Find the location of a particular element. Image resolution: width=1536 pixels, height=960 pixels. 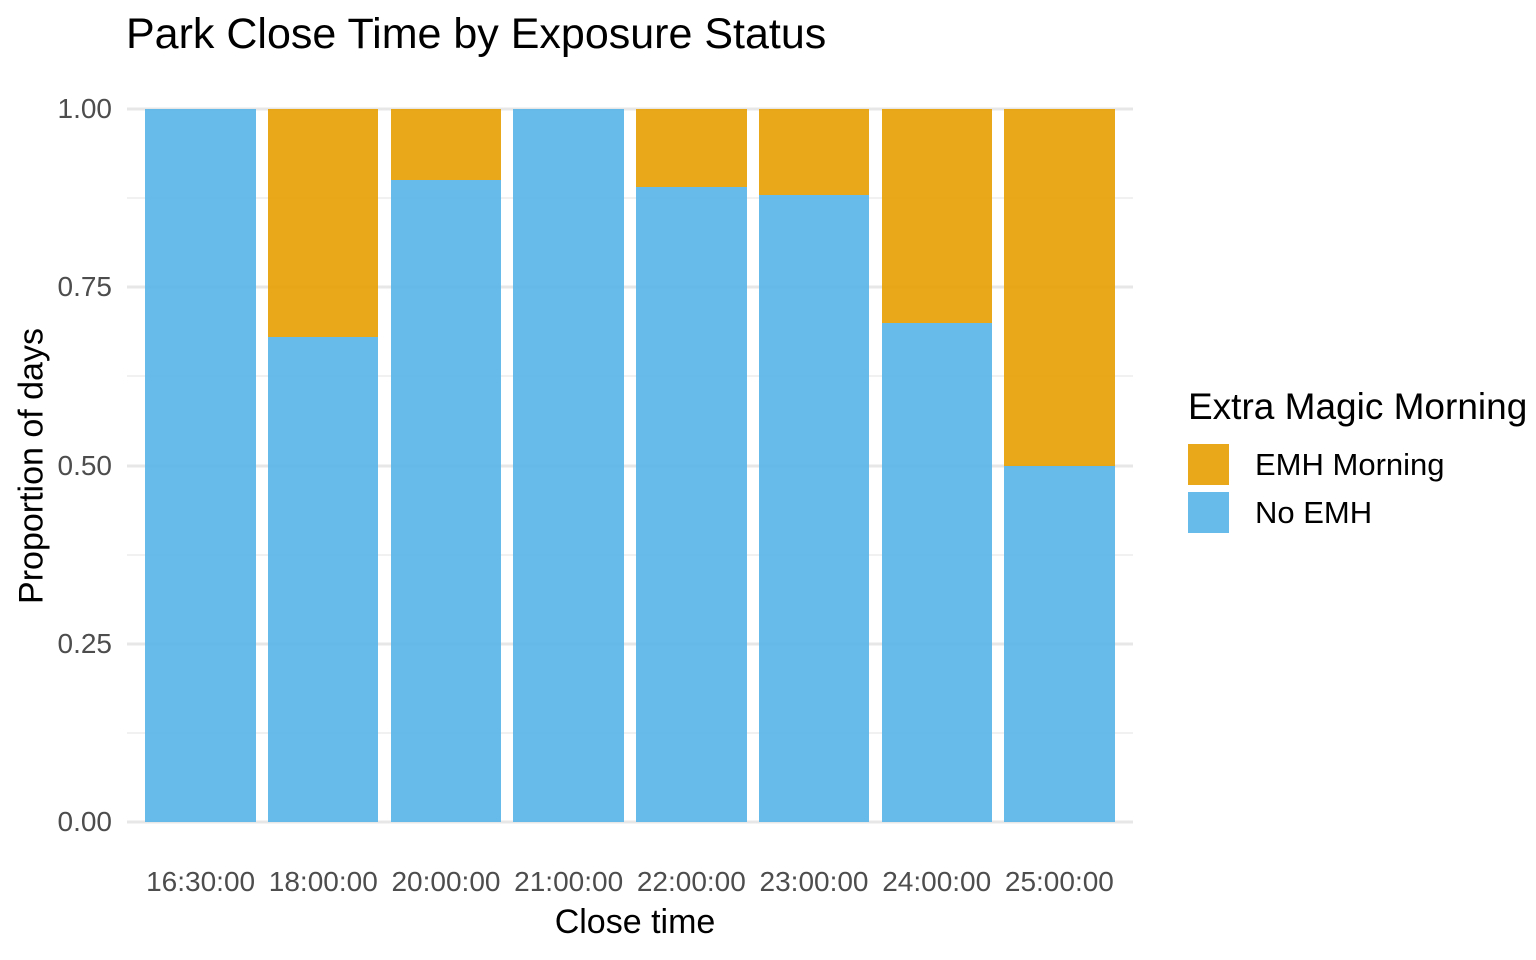

legend-title: Extra Magic Morning is located at coordinates (1358, 406).